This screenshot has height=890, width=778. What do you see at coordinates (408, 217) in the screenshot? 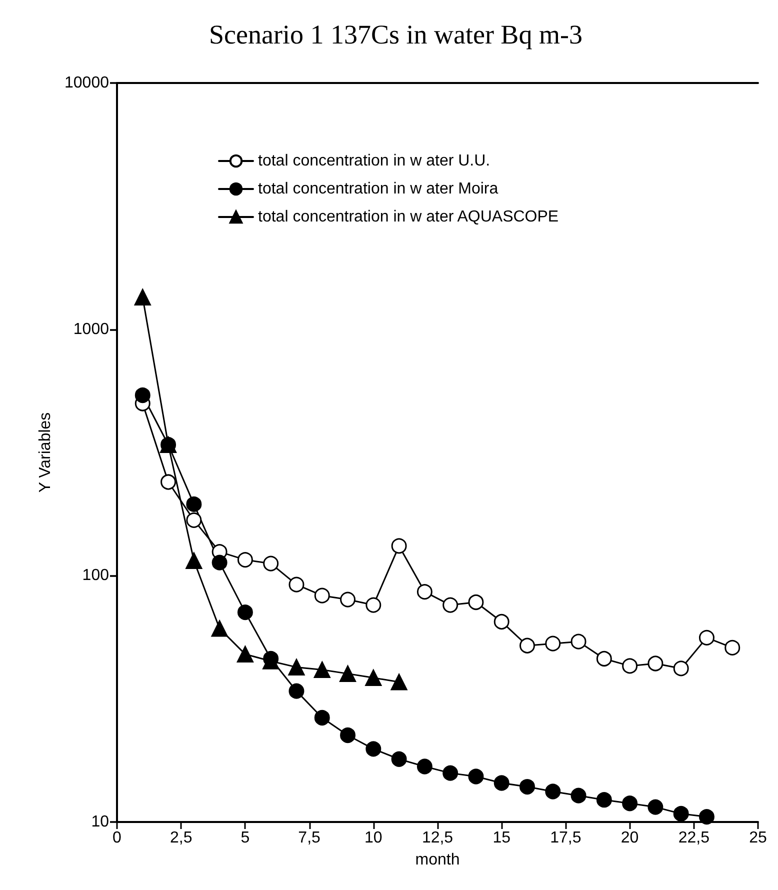
I see `legend-label: total concentration in w ater AQUASCOPE` at bounding box center [408, 217].